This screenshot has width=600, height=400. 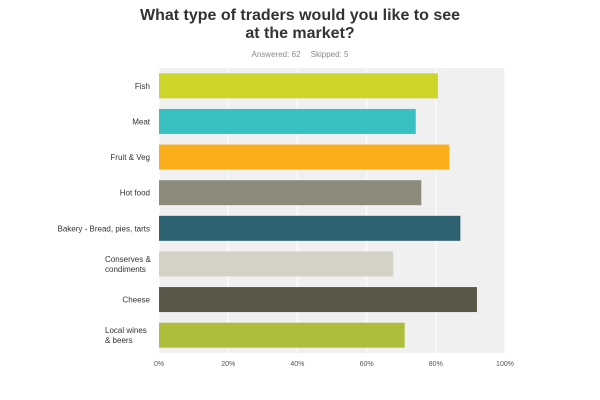 What do you see at coordinates (136, 300) in the screenshot?
I see `category-label: Cheese` at bounding box center [136, 300].